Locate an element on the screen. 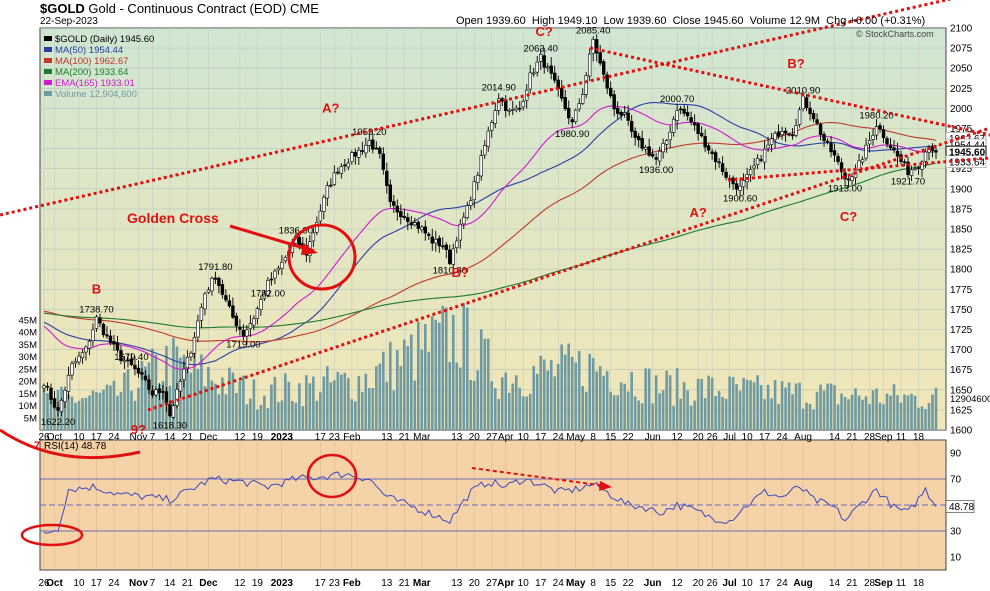 The image size is (990, 591). x-tick-label: 7 is located at coordinates (153, 437).